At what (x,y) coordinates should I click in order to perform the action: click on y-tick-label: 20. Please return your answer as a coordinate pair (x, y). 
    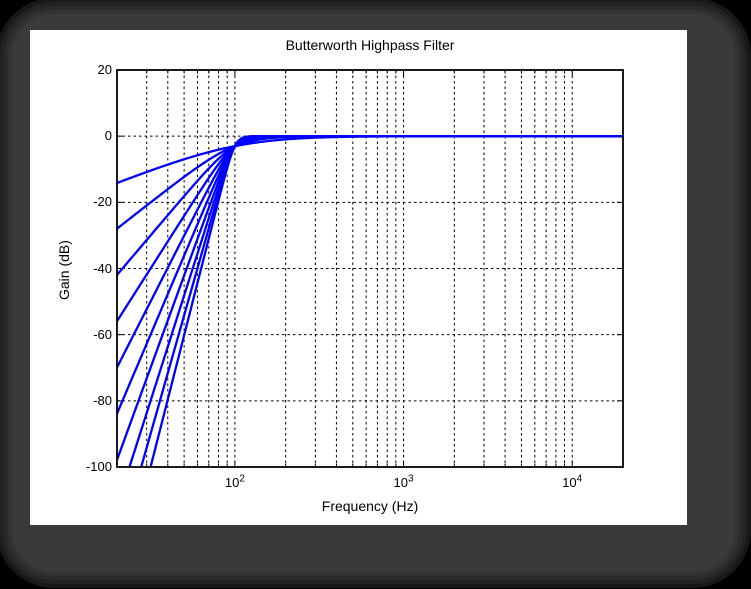
    Looking at the image, I should click on (104, 69).